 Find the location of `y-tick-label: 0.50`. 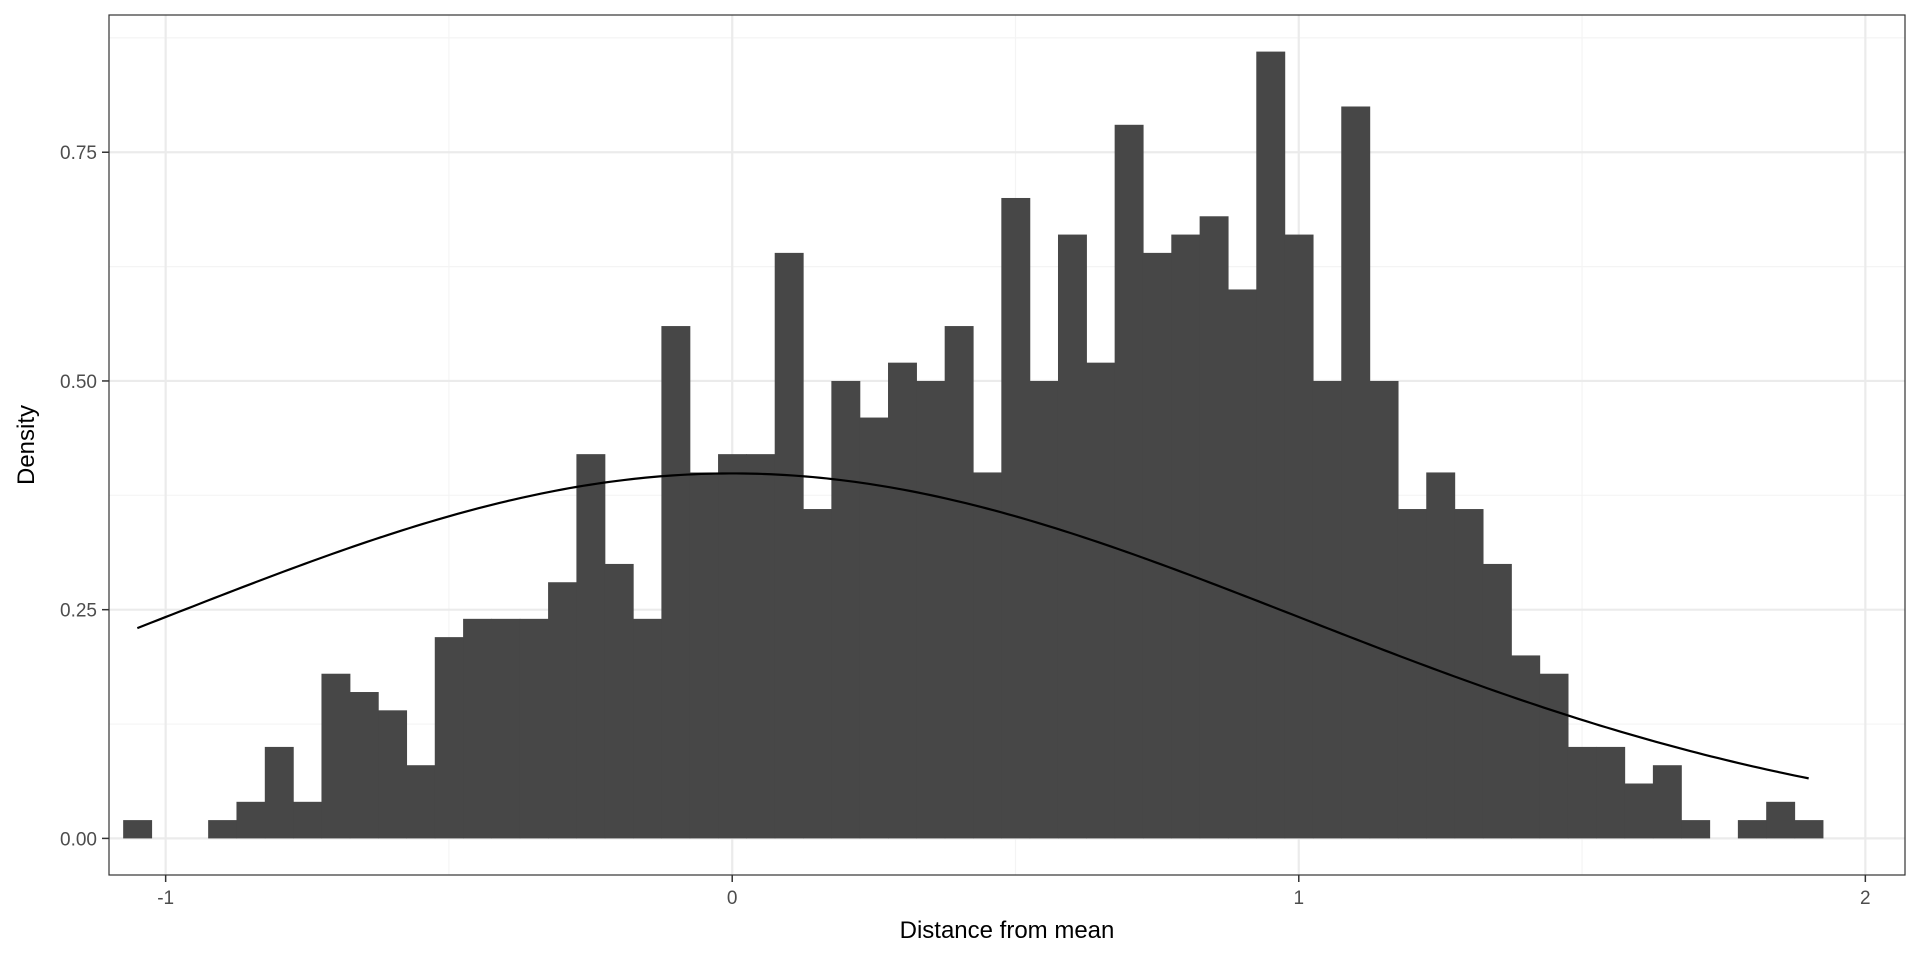

y-tick-label: 0.50 is located at coordinates (78, 382).